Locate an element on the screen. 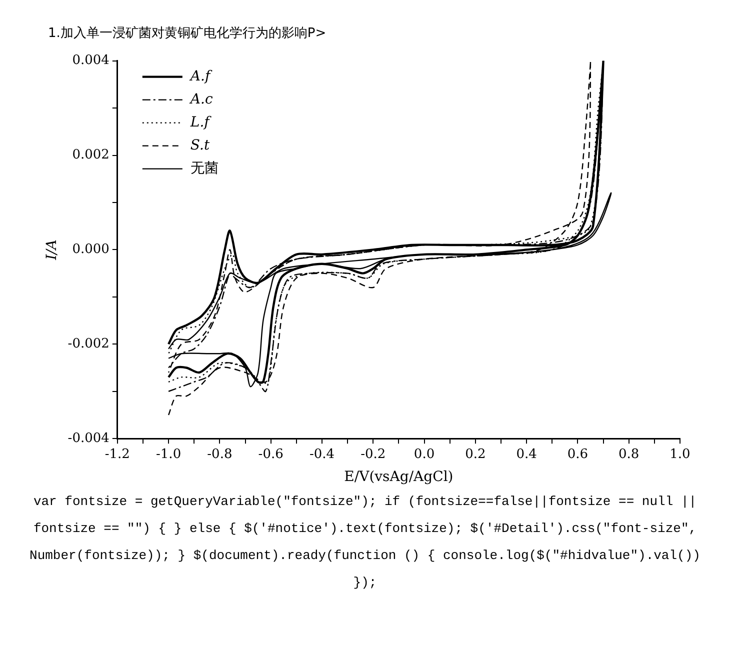 The height and width of the screenshot is (649, 730). legend-label: A.c is located at coordinates (200, 99).